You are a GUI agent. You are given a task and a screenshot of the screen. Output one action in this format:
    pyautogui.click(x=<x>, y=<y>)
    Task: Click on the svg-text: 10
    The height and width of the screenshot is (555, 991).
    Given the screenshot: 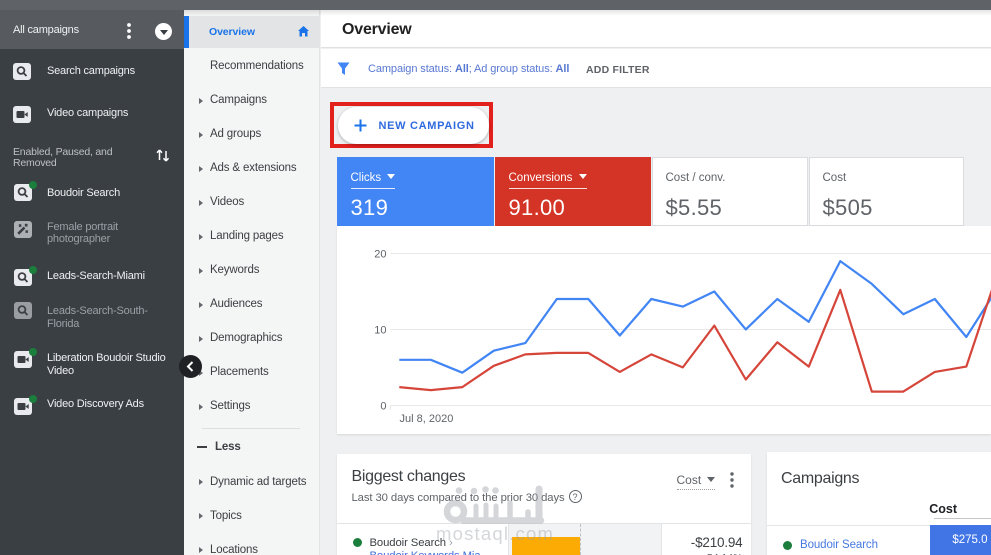 What is the action you would take?
    pyautogui.click(x=380, y=331)
    